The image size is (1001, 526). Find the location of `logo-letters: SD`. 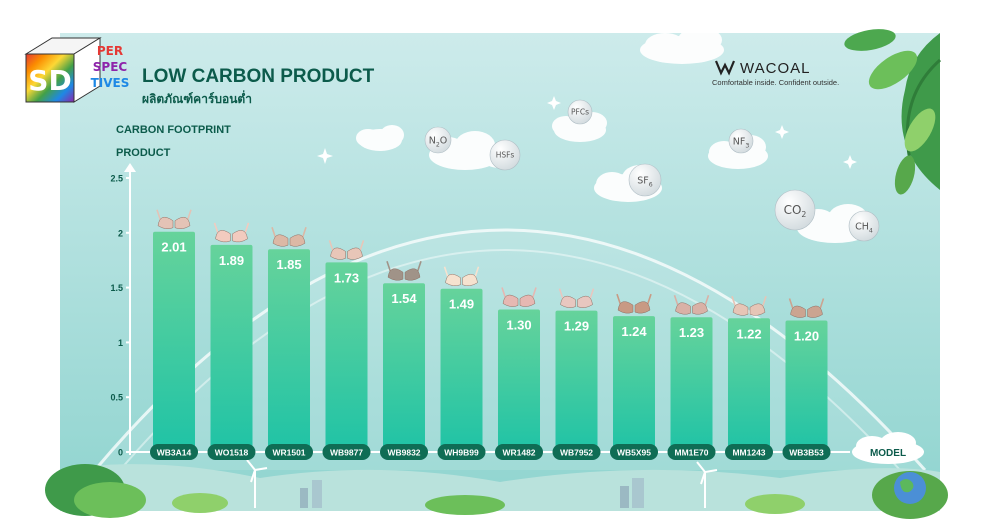

logo-letters: SD is located at coordinates (49, 80).